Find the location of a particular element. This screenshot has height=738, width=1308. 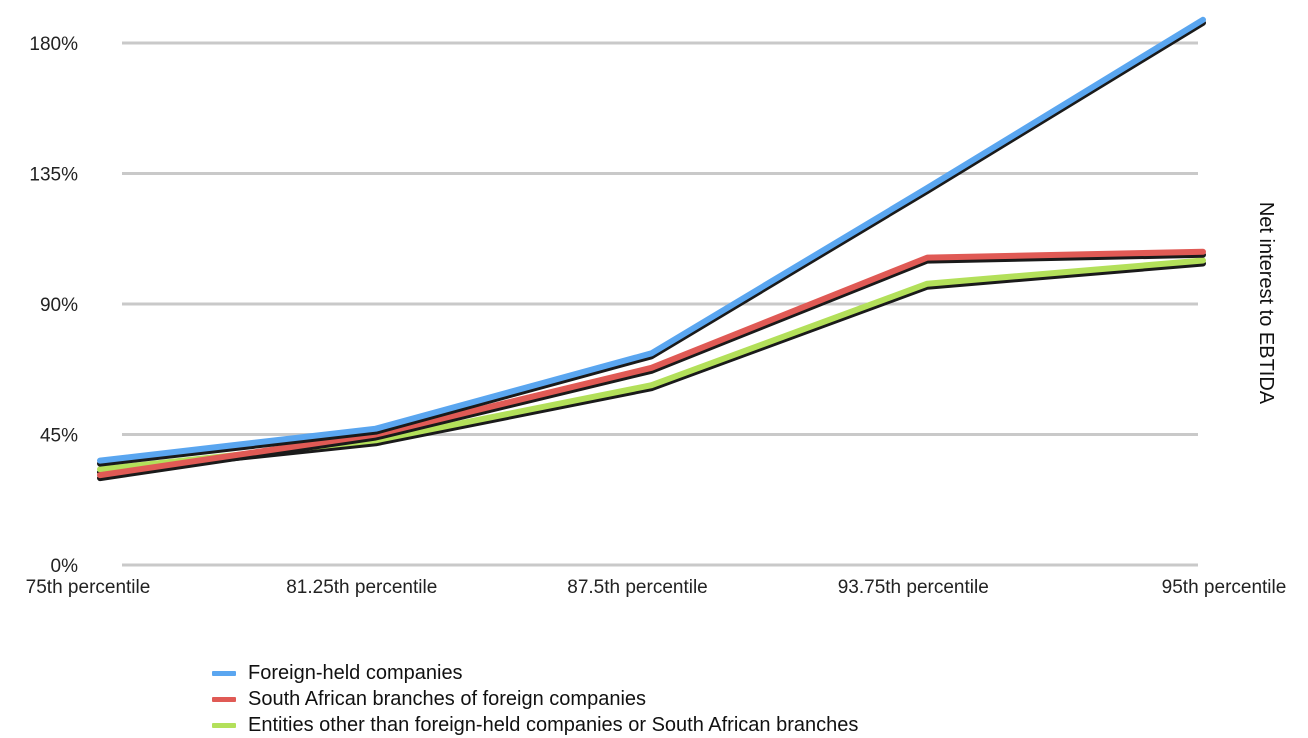

legend-label-foreign-held: Foreign-held companies is located at coordinates (355, 672).